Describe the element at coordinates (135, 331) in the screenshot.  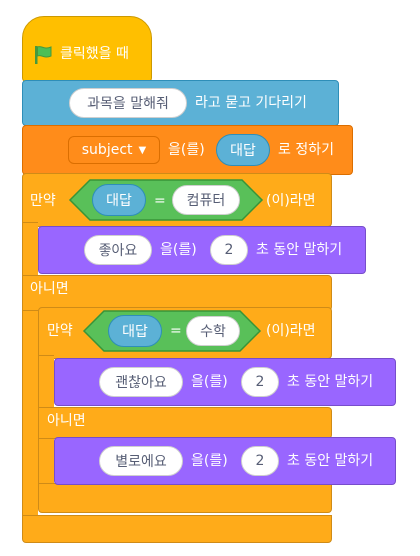
I see `inner-condition-left: 대답` at that location.